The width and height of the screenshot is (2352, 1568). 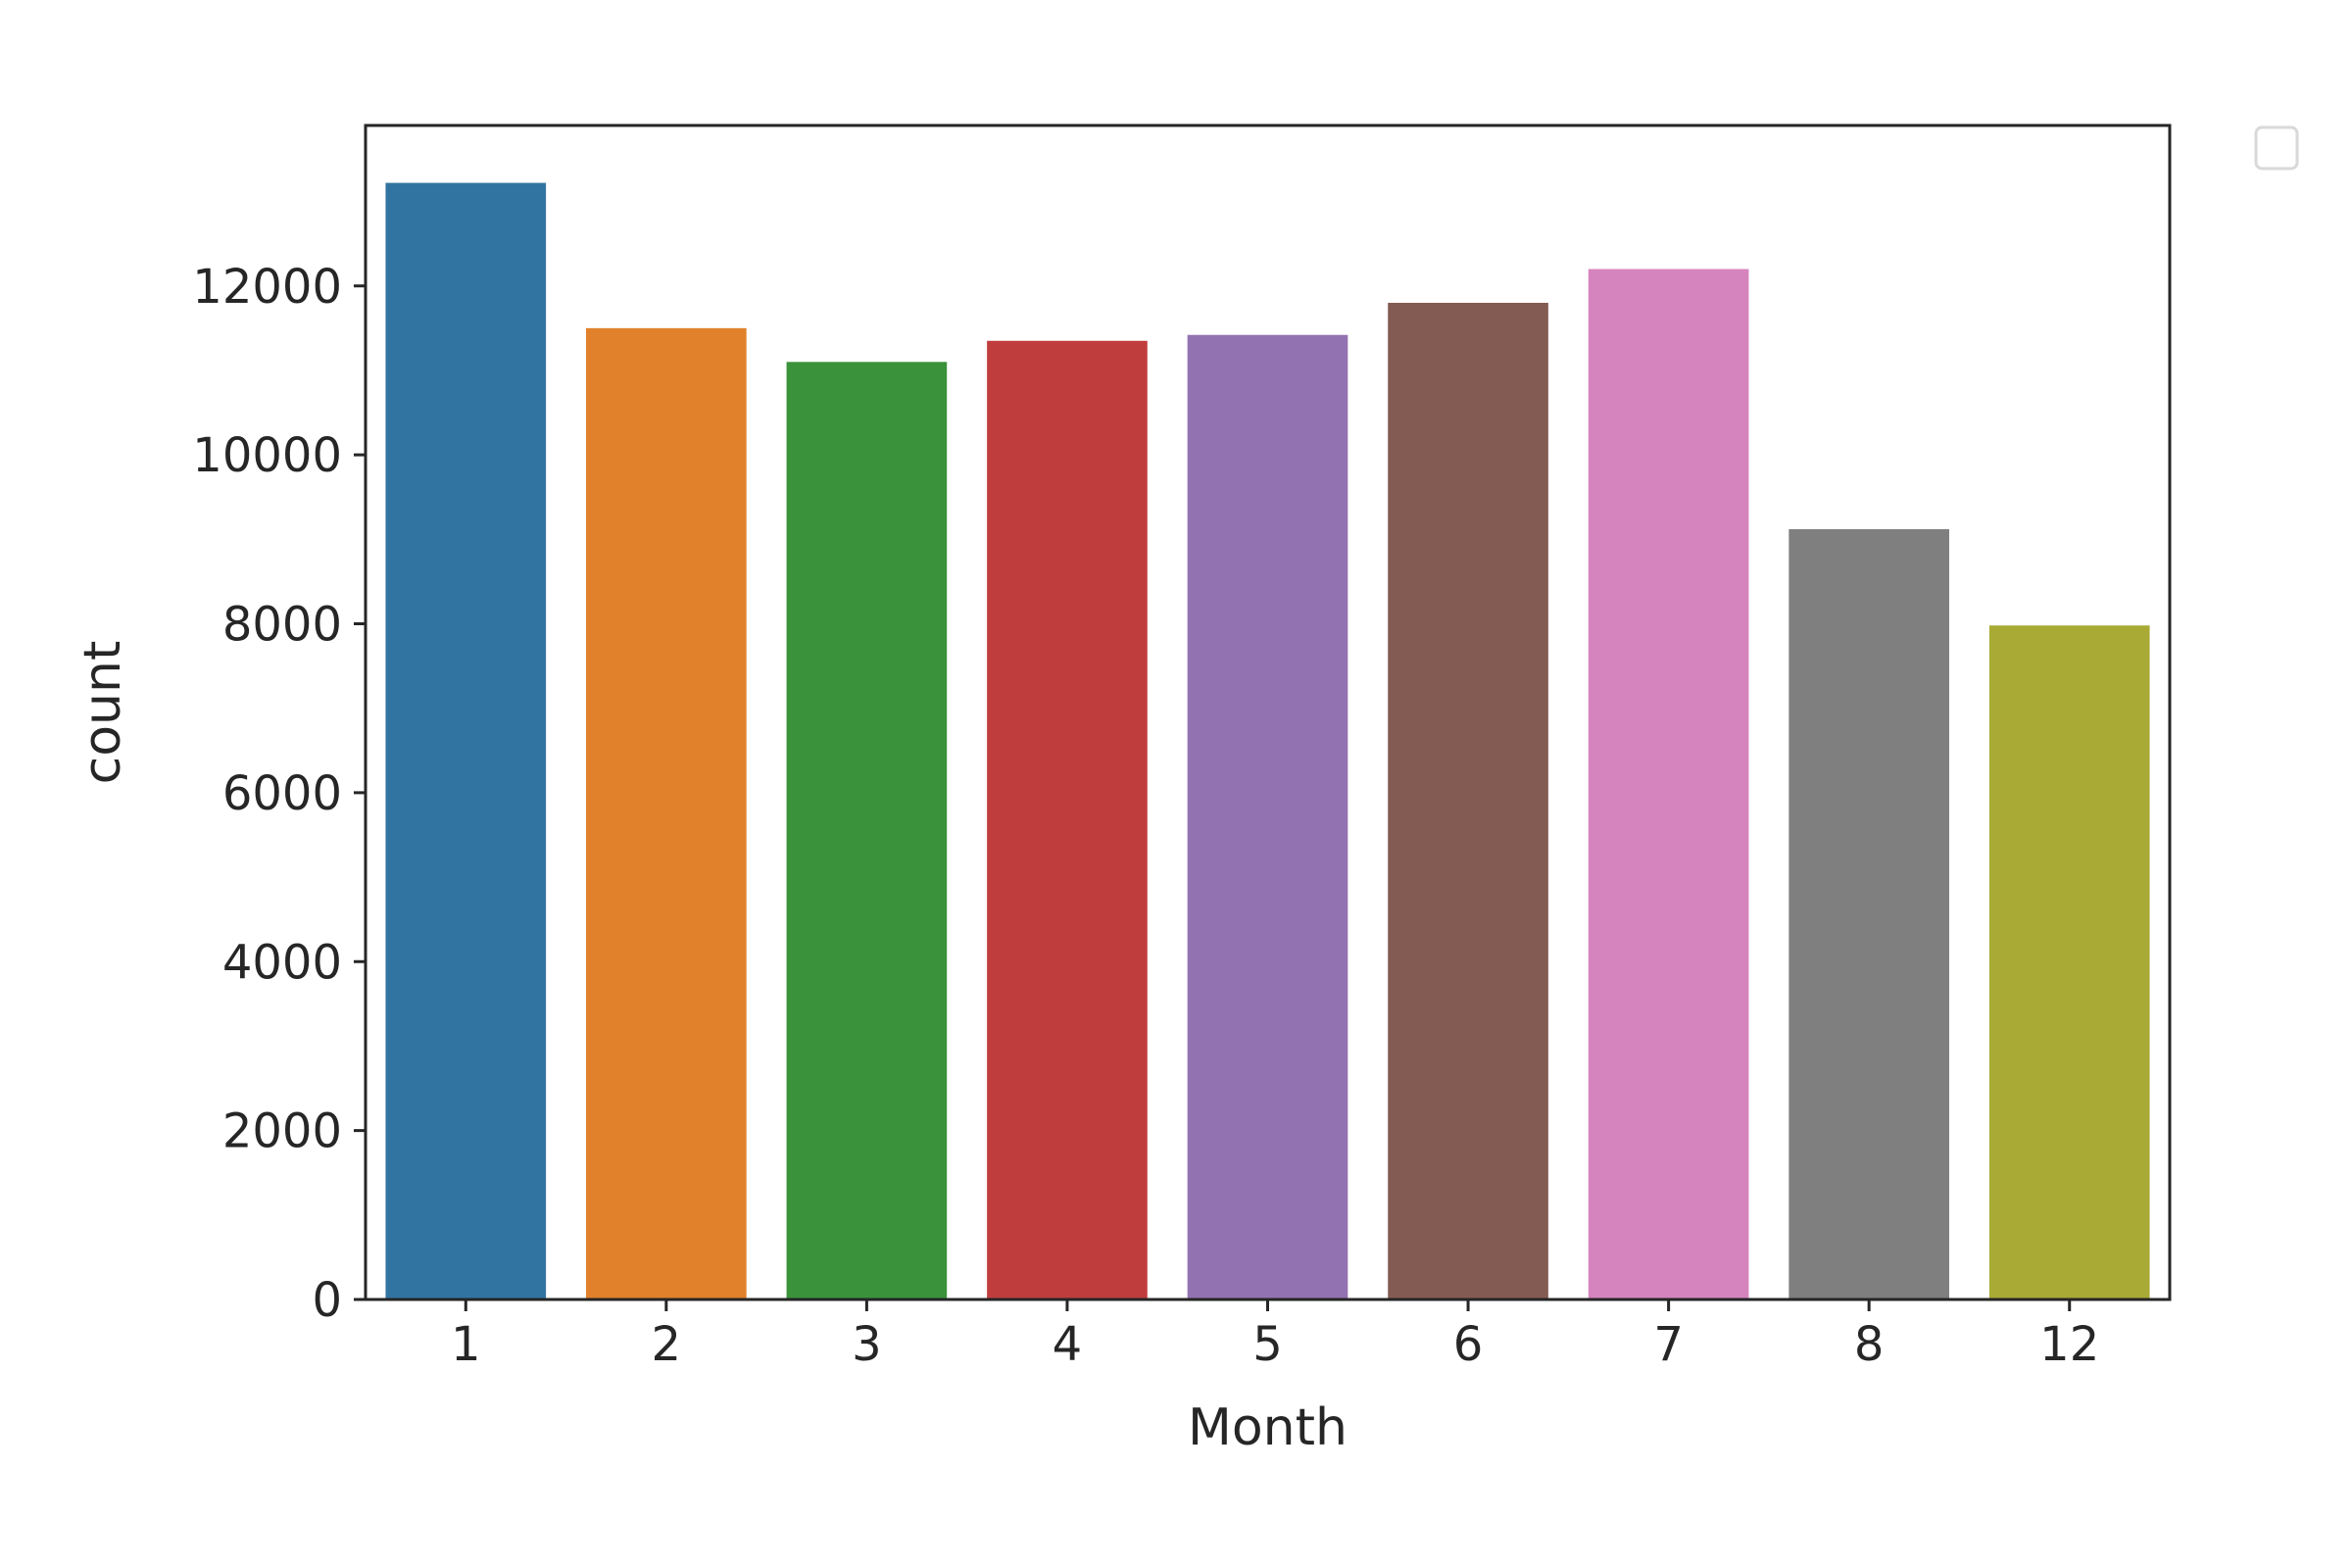 I want to click on legend-box, so click(x=2276, y=148).